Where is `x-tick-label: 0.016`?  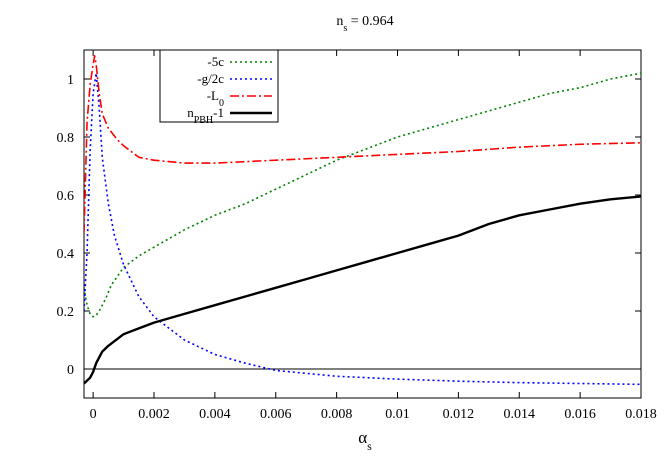 x-tick-label: 0.016 is located at coordinates (580, 414).